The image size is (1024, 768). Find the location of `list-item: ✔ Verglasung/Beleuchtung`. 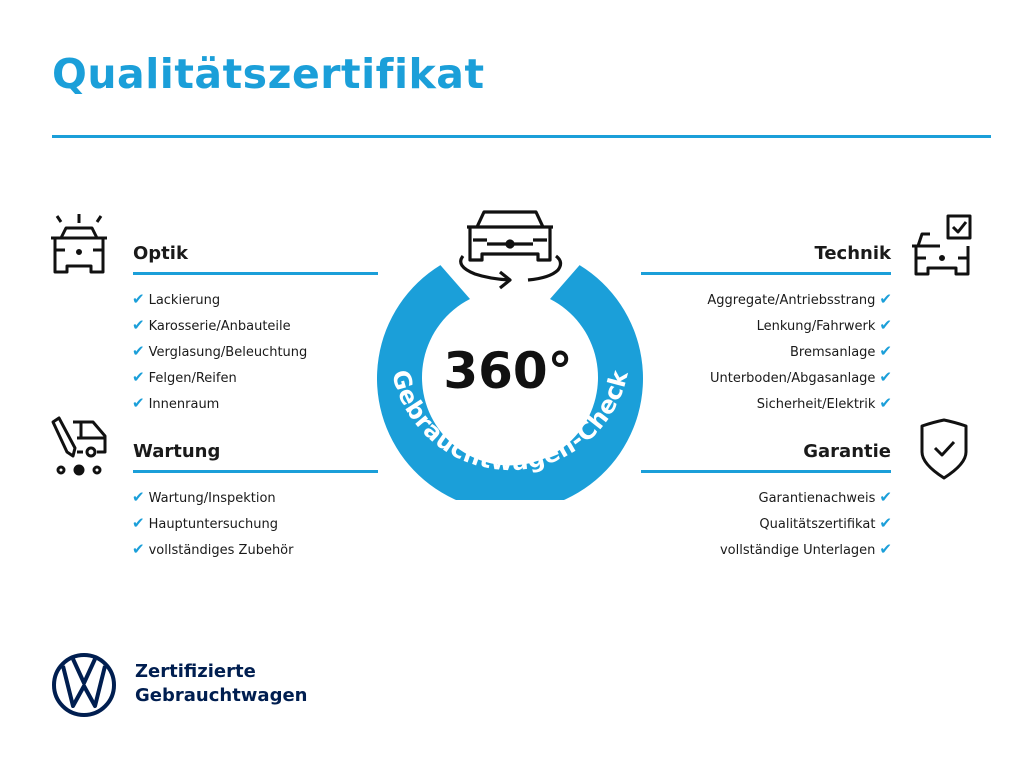

list-item: ✔ Verglasung/Beleuchtung is located at coordinates (220, 351).